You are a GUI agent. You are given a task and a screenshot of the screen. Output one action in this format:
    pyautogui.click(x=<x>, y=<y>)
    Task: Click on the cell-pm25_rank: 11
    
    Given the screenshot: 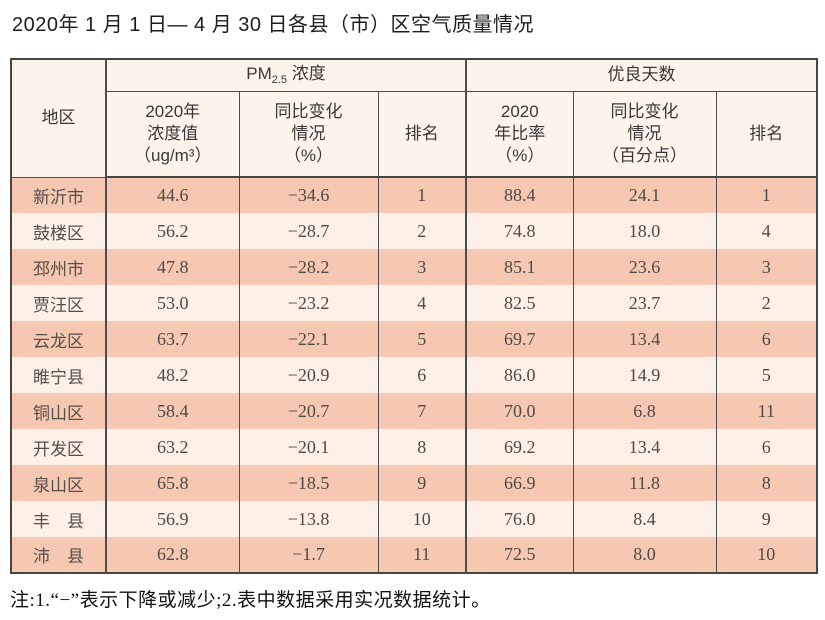 What is the action you would take?
    pyautogui.click(x=422, y=555)
    